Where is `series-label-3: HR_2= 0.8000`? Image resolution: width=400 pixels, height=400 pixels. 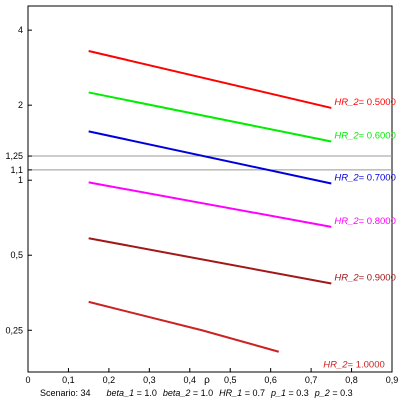 series-label-3: HR_2= 0.8000 is located at coordinates (365, 221).